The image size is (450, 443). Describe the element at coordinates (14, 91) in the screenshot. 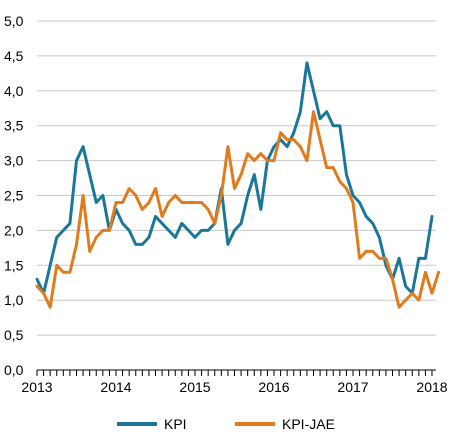

I see `y-tick-label: 4,0` at that location.